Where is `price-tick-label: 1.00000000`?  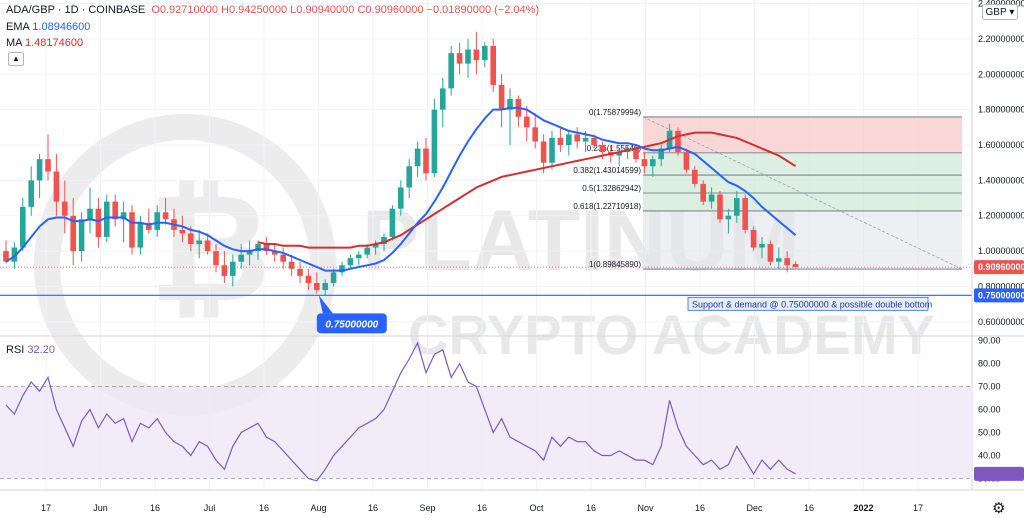 price-tick-label: 1.00000000 is located at coordinates (1001, 251).